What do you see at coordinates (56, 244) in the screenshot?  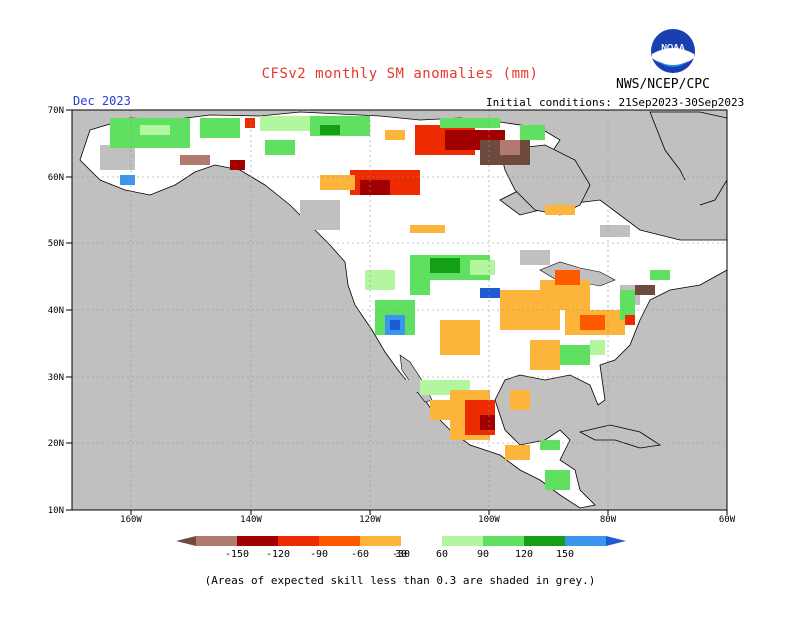 I see `lat-label-50n: 50N` at bounding box center [56, 244].